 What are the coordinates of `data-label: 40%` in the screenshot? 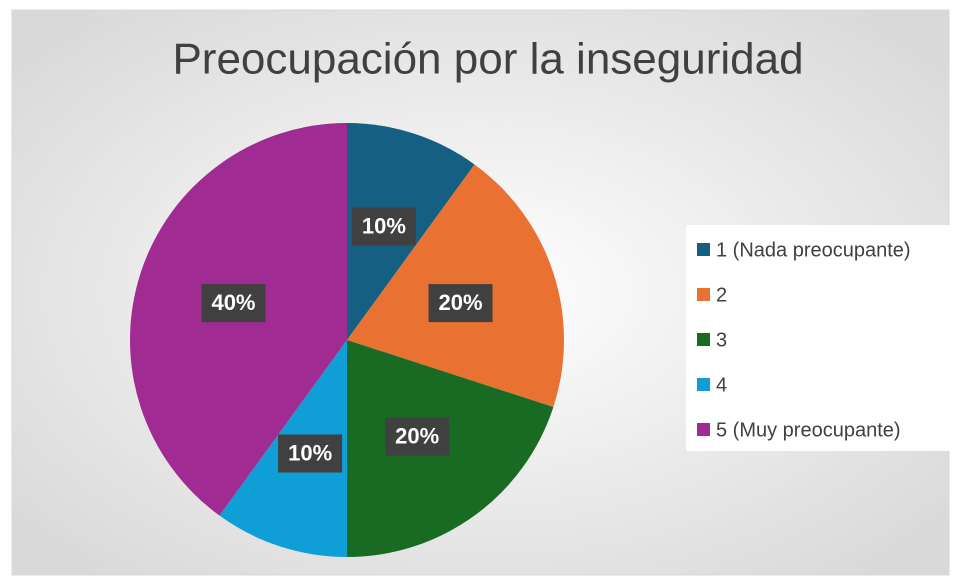 It's located at (233, 302).